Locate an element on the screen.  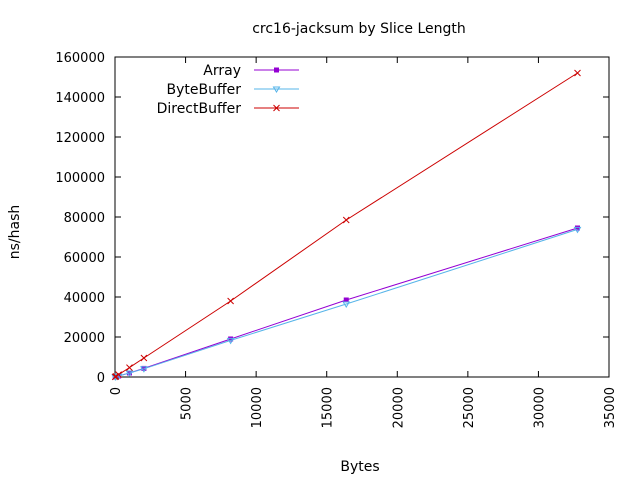
x-tick-label: 15000 is located at coordinates (328, 407).